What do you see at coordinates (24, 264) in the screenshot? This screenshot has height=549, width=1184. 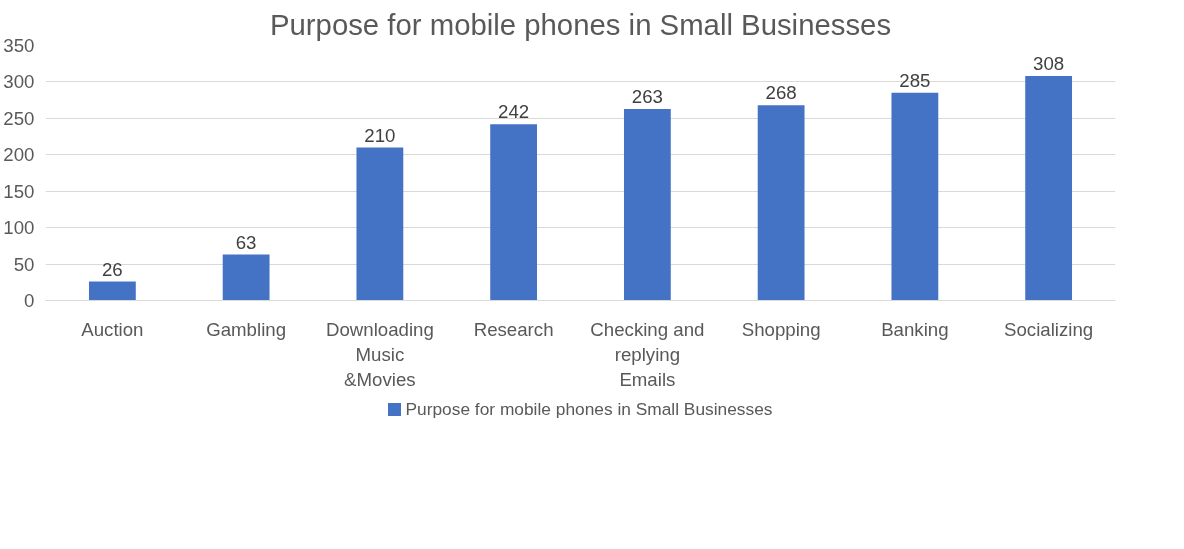 I see `y-tick-label: 50` at bounding box center [24, 264].